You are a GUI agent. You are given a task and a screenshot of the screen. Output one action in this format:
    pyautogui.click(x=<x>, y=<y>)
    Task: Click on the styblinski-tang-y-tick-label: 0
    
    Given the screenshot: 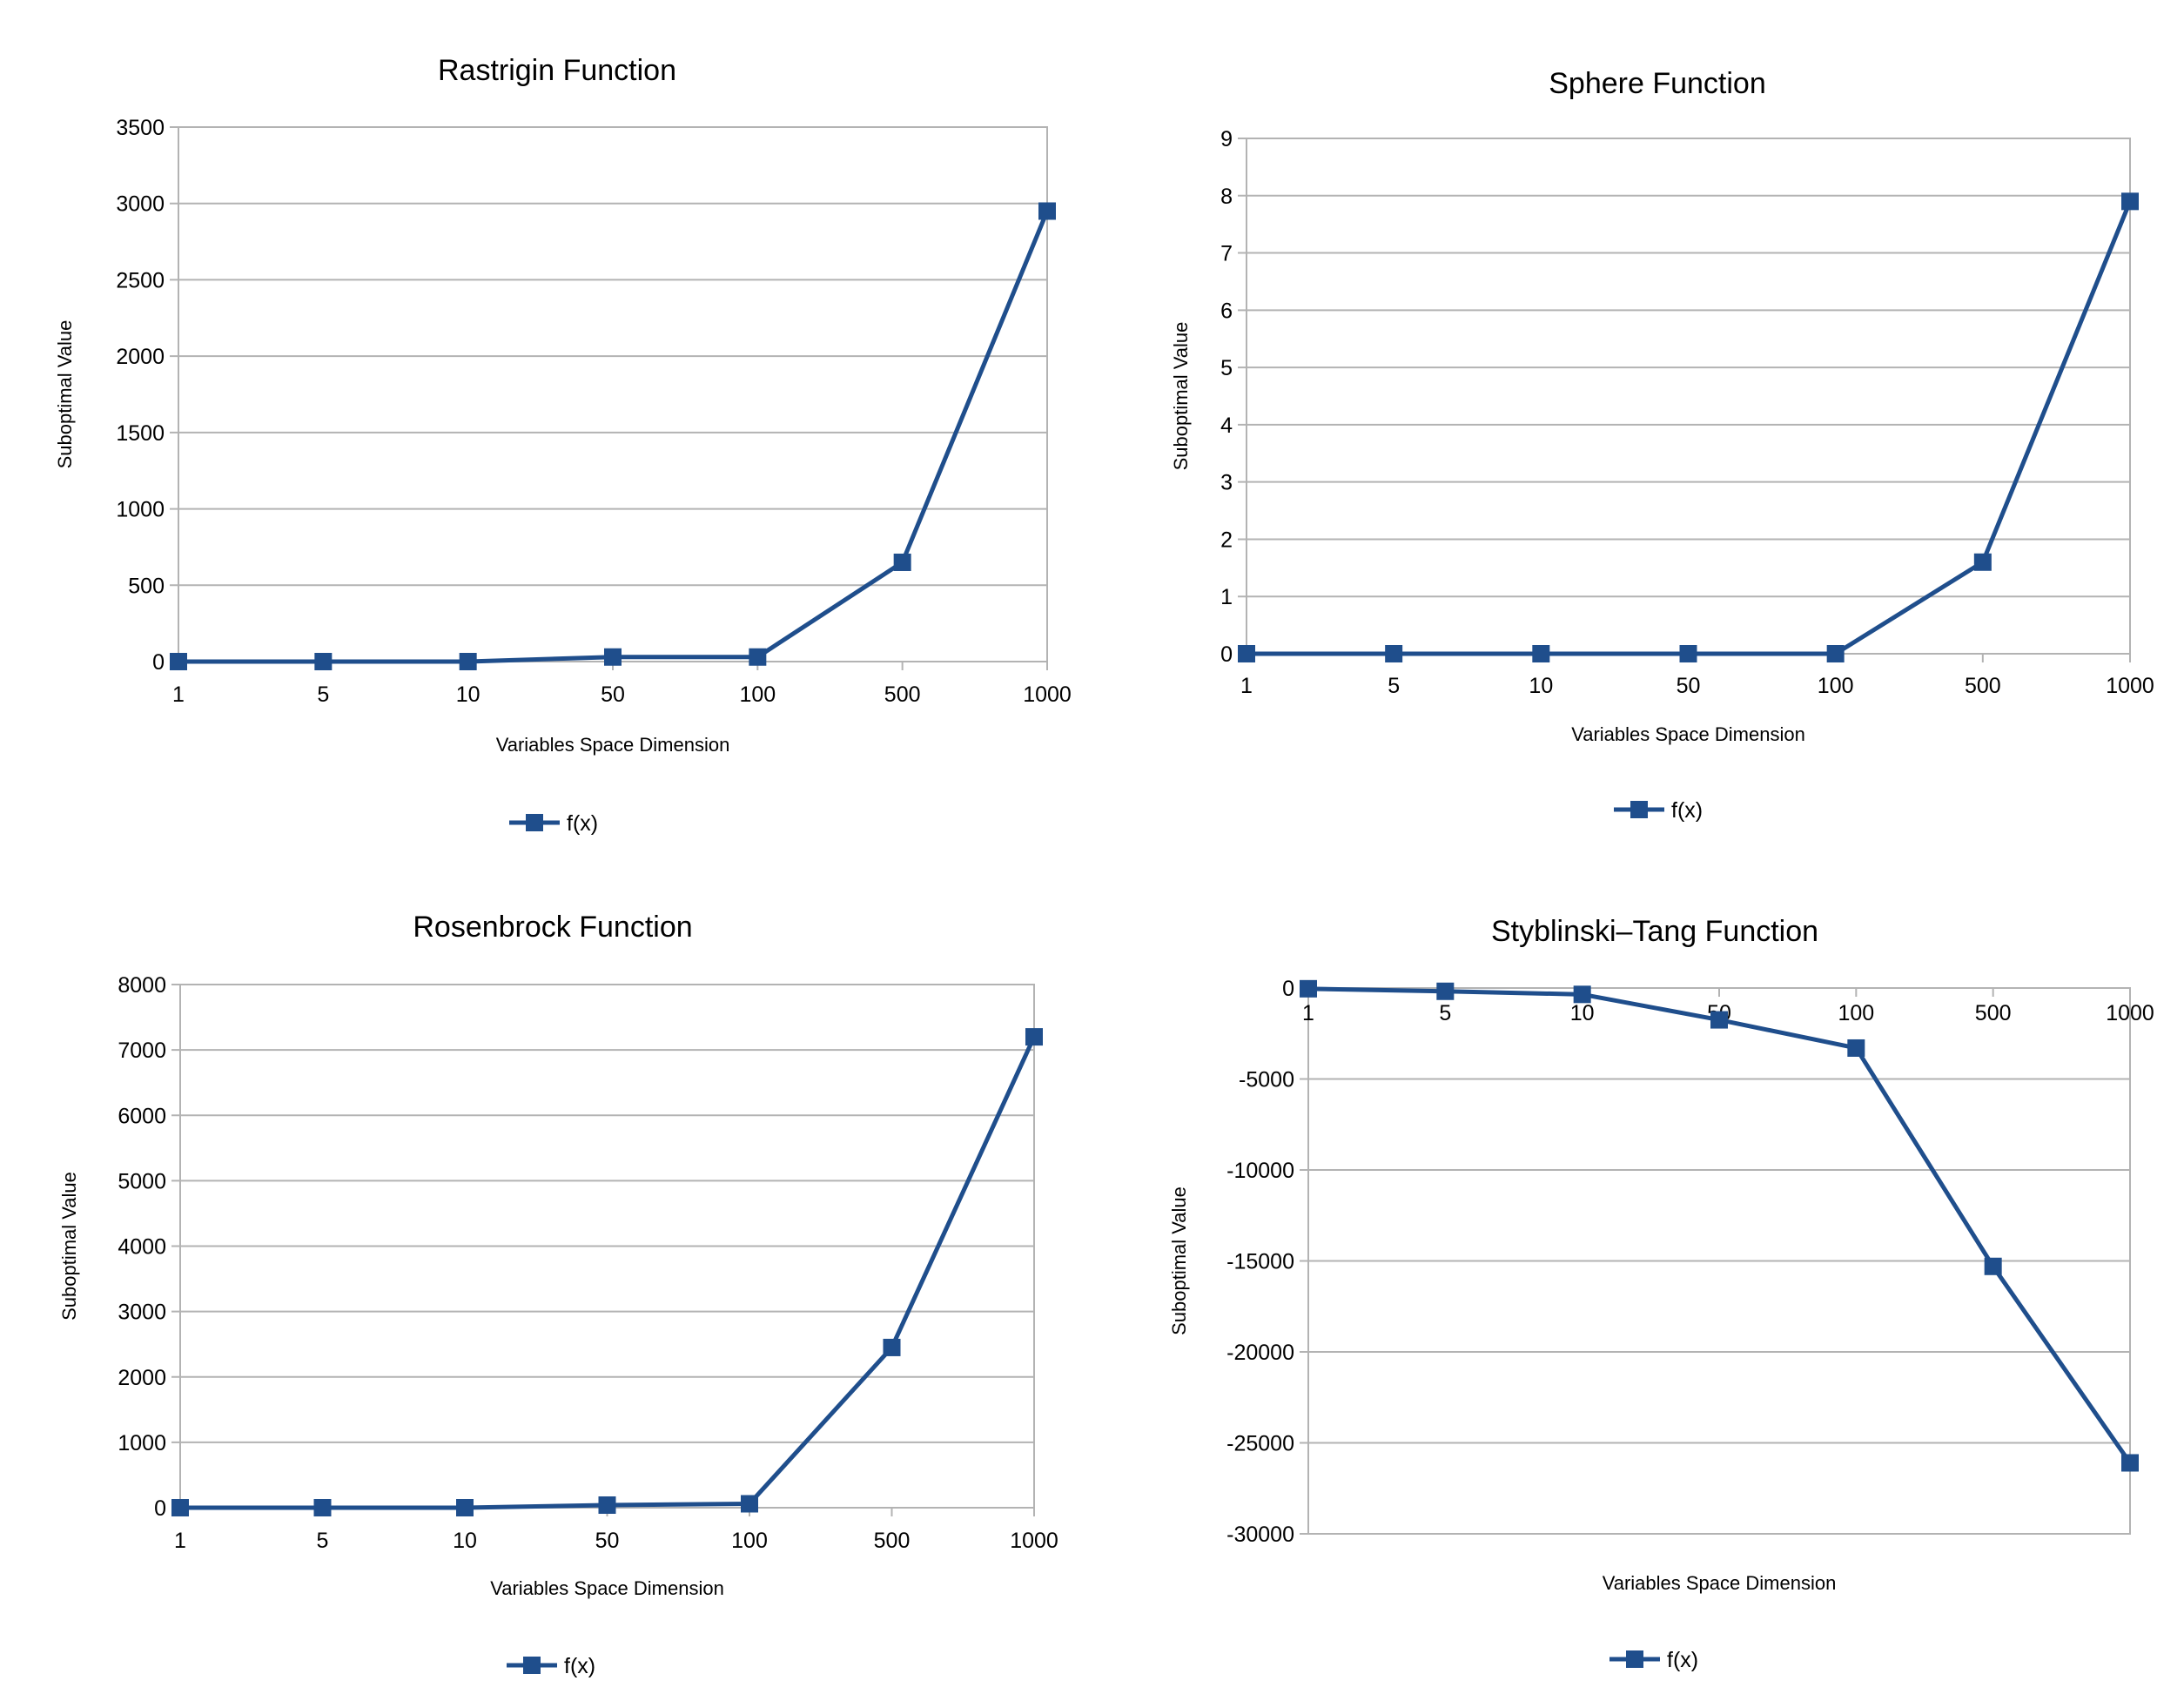 What is the action you would take?
    pyautogui.click(x=1288, y=989)
    